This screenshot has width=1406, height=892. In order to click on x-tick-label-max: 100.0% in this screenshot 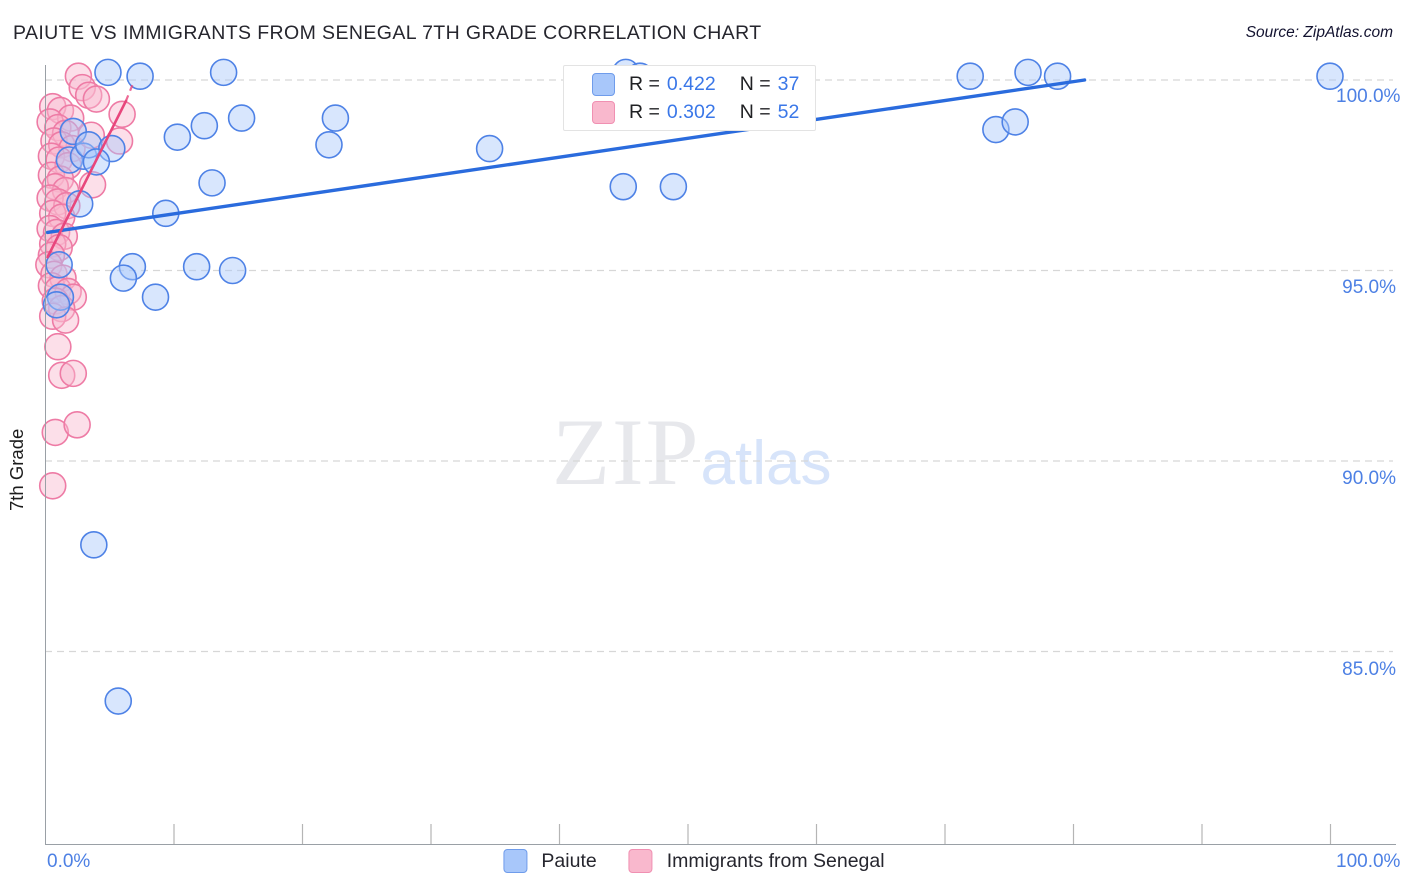, I will do `click(1368, 861)`.